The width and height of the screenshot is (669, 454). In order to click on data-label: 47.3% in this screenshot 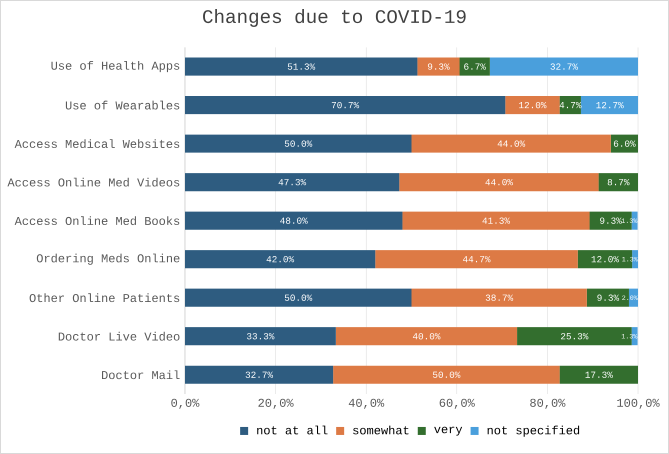, I will do `click(292, 182)`.